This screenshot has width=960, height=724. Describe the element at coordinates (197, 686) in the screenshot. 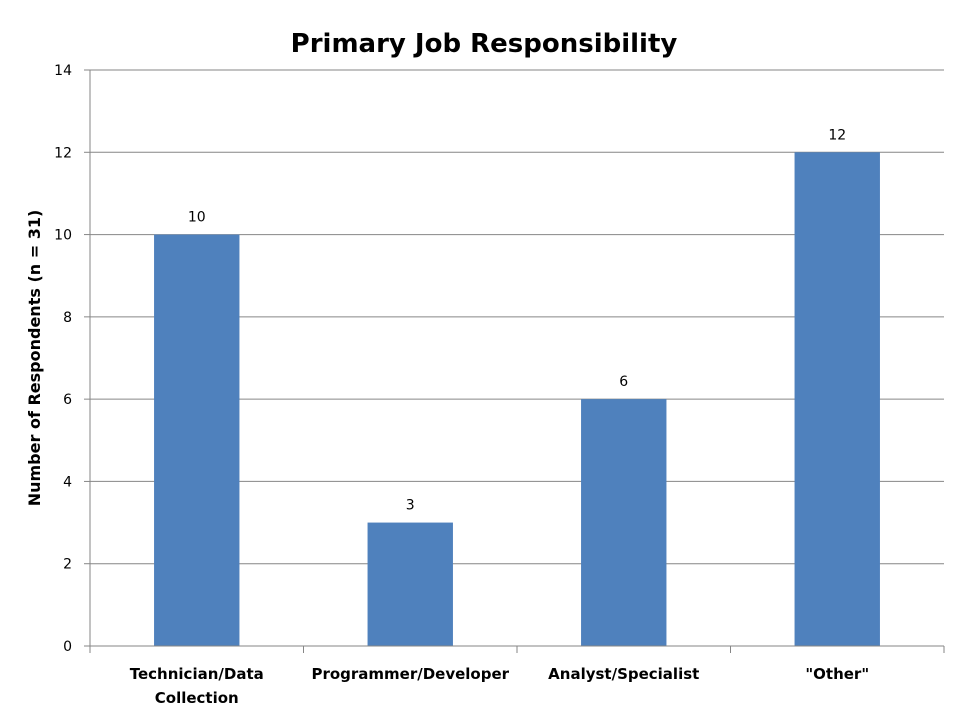

I see `x-category-label: Technician/Data Collection` at that location.